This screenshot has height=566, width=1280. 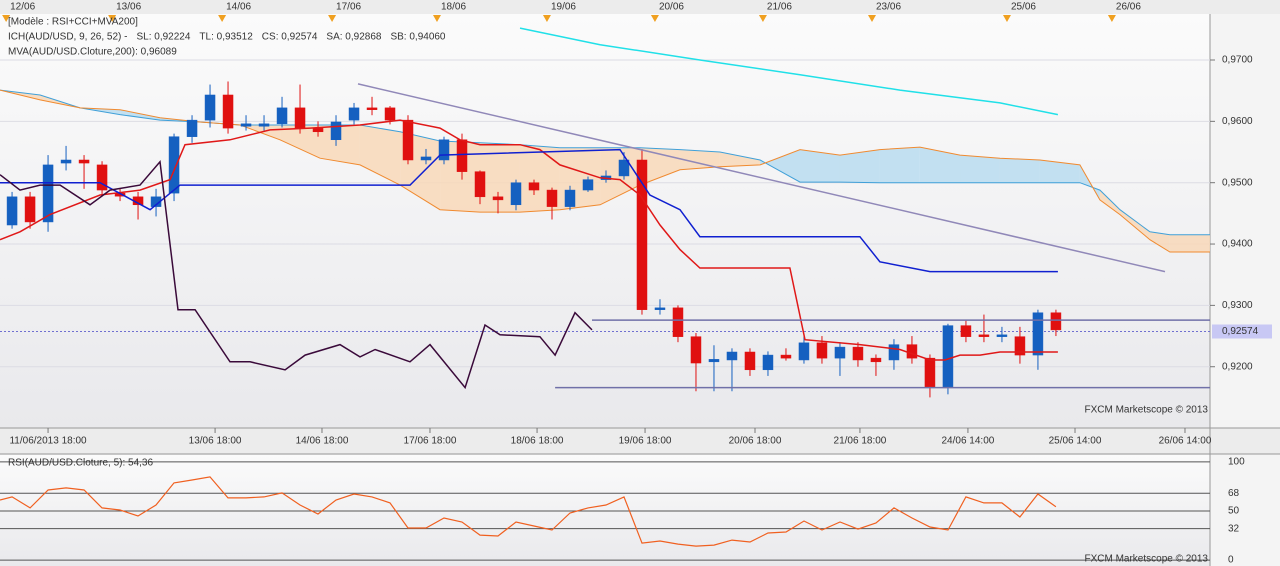 What do you see at coordinates (645, 441) in the screenshot?
I see `x-tick-label: 19/06 18:00` at bounding box center [645, 441].